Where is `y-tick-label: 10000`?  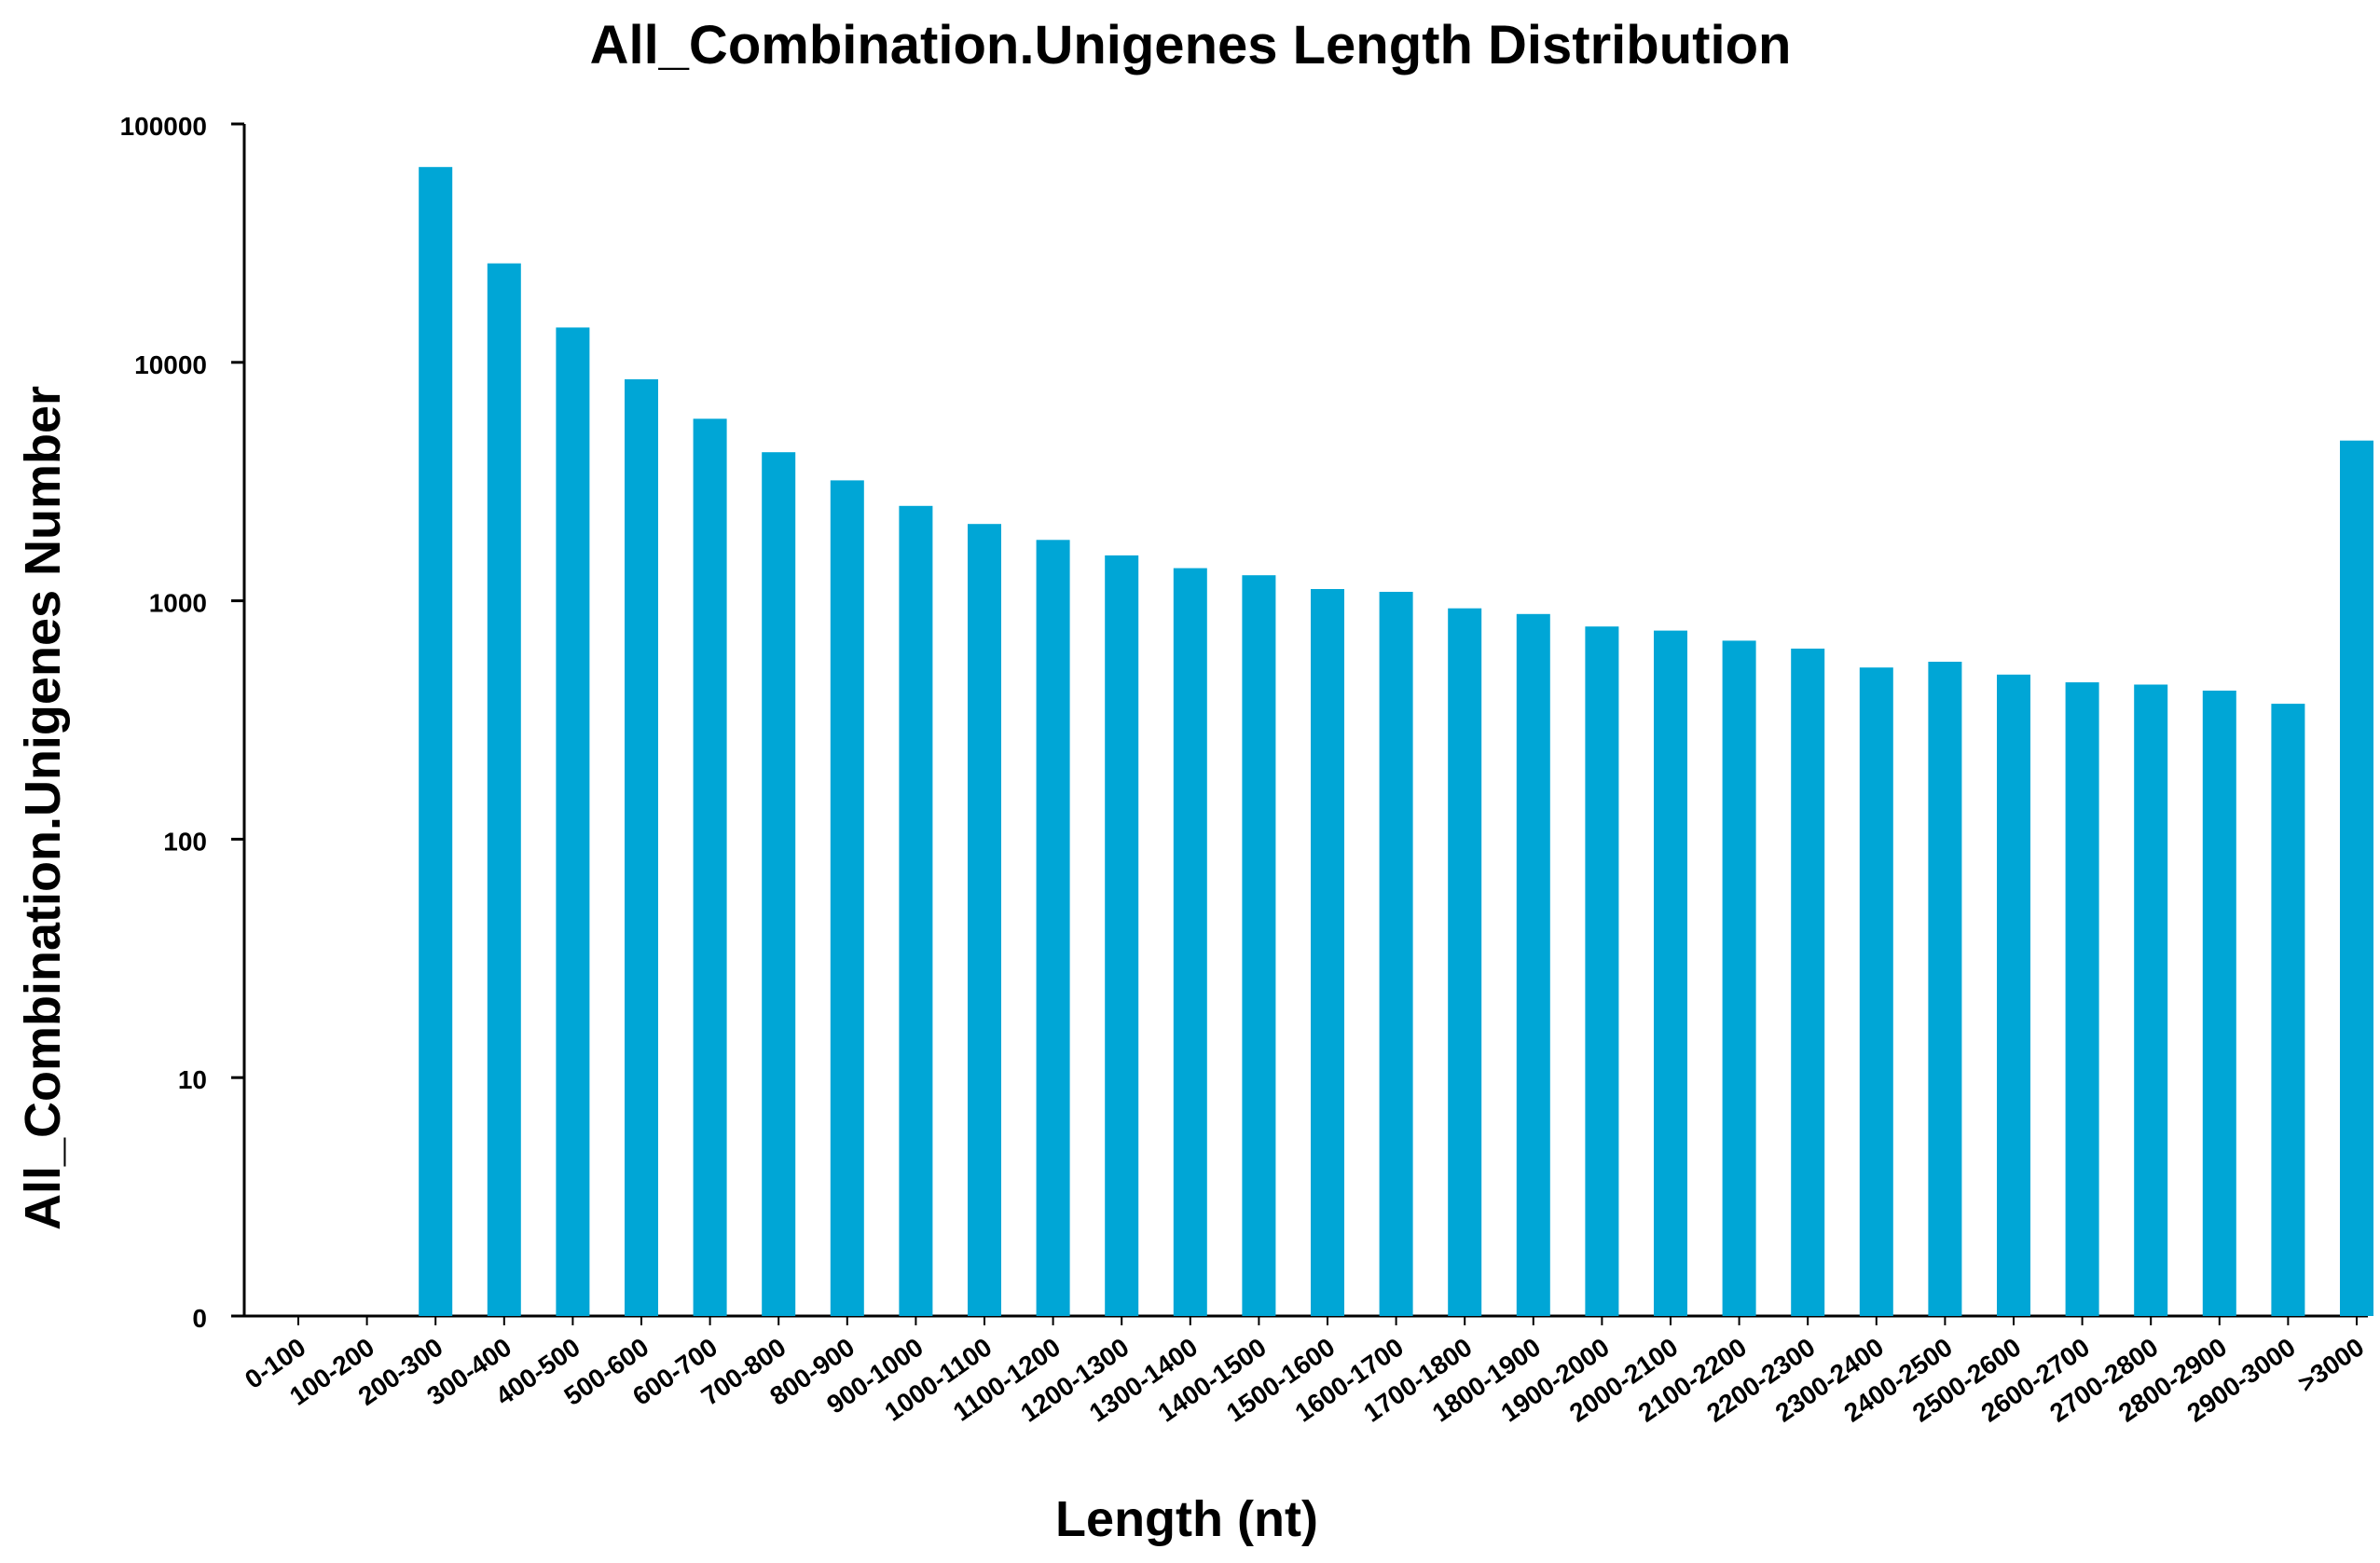 y-tick-label: 10000 is located at coordinates (170, 364).